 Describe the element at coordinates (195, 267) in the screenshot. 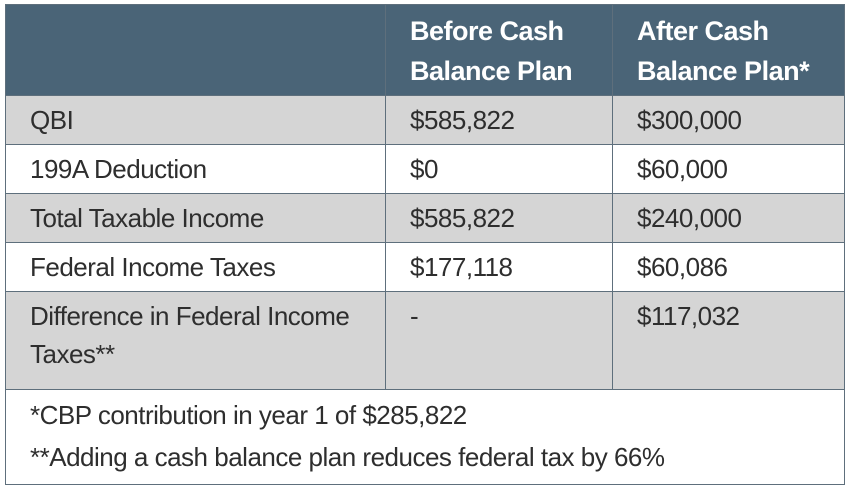

I see `row-label: Federal Income Taxes` at that location.